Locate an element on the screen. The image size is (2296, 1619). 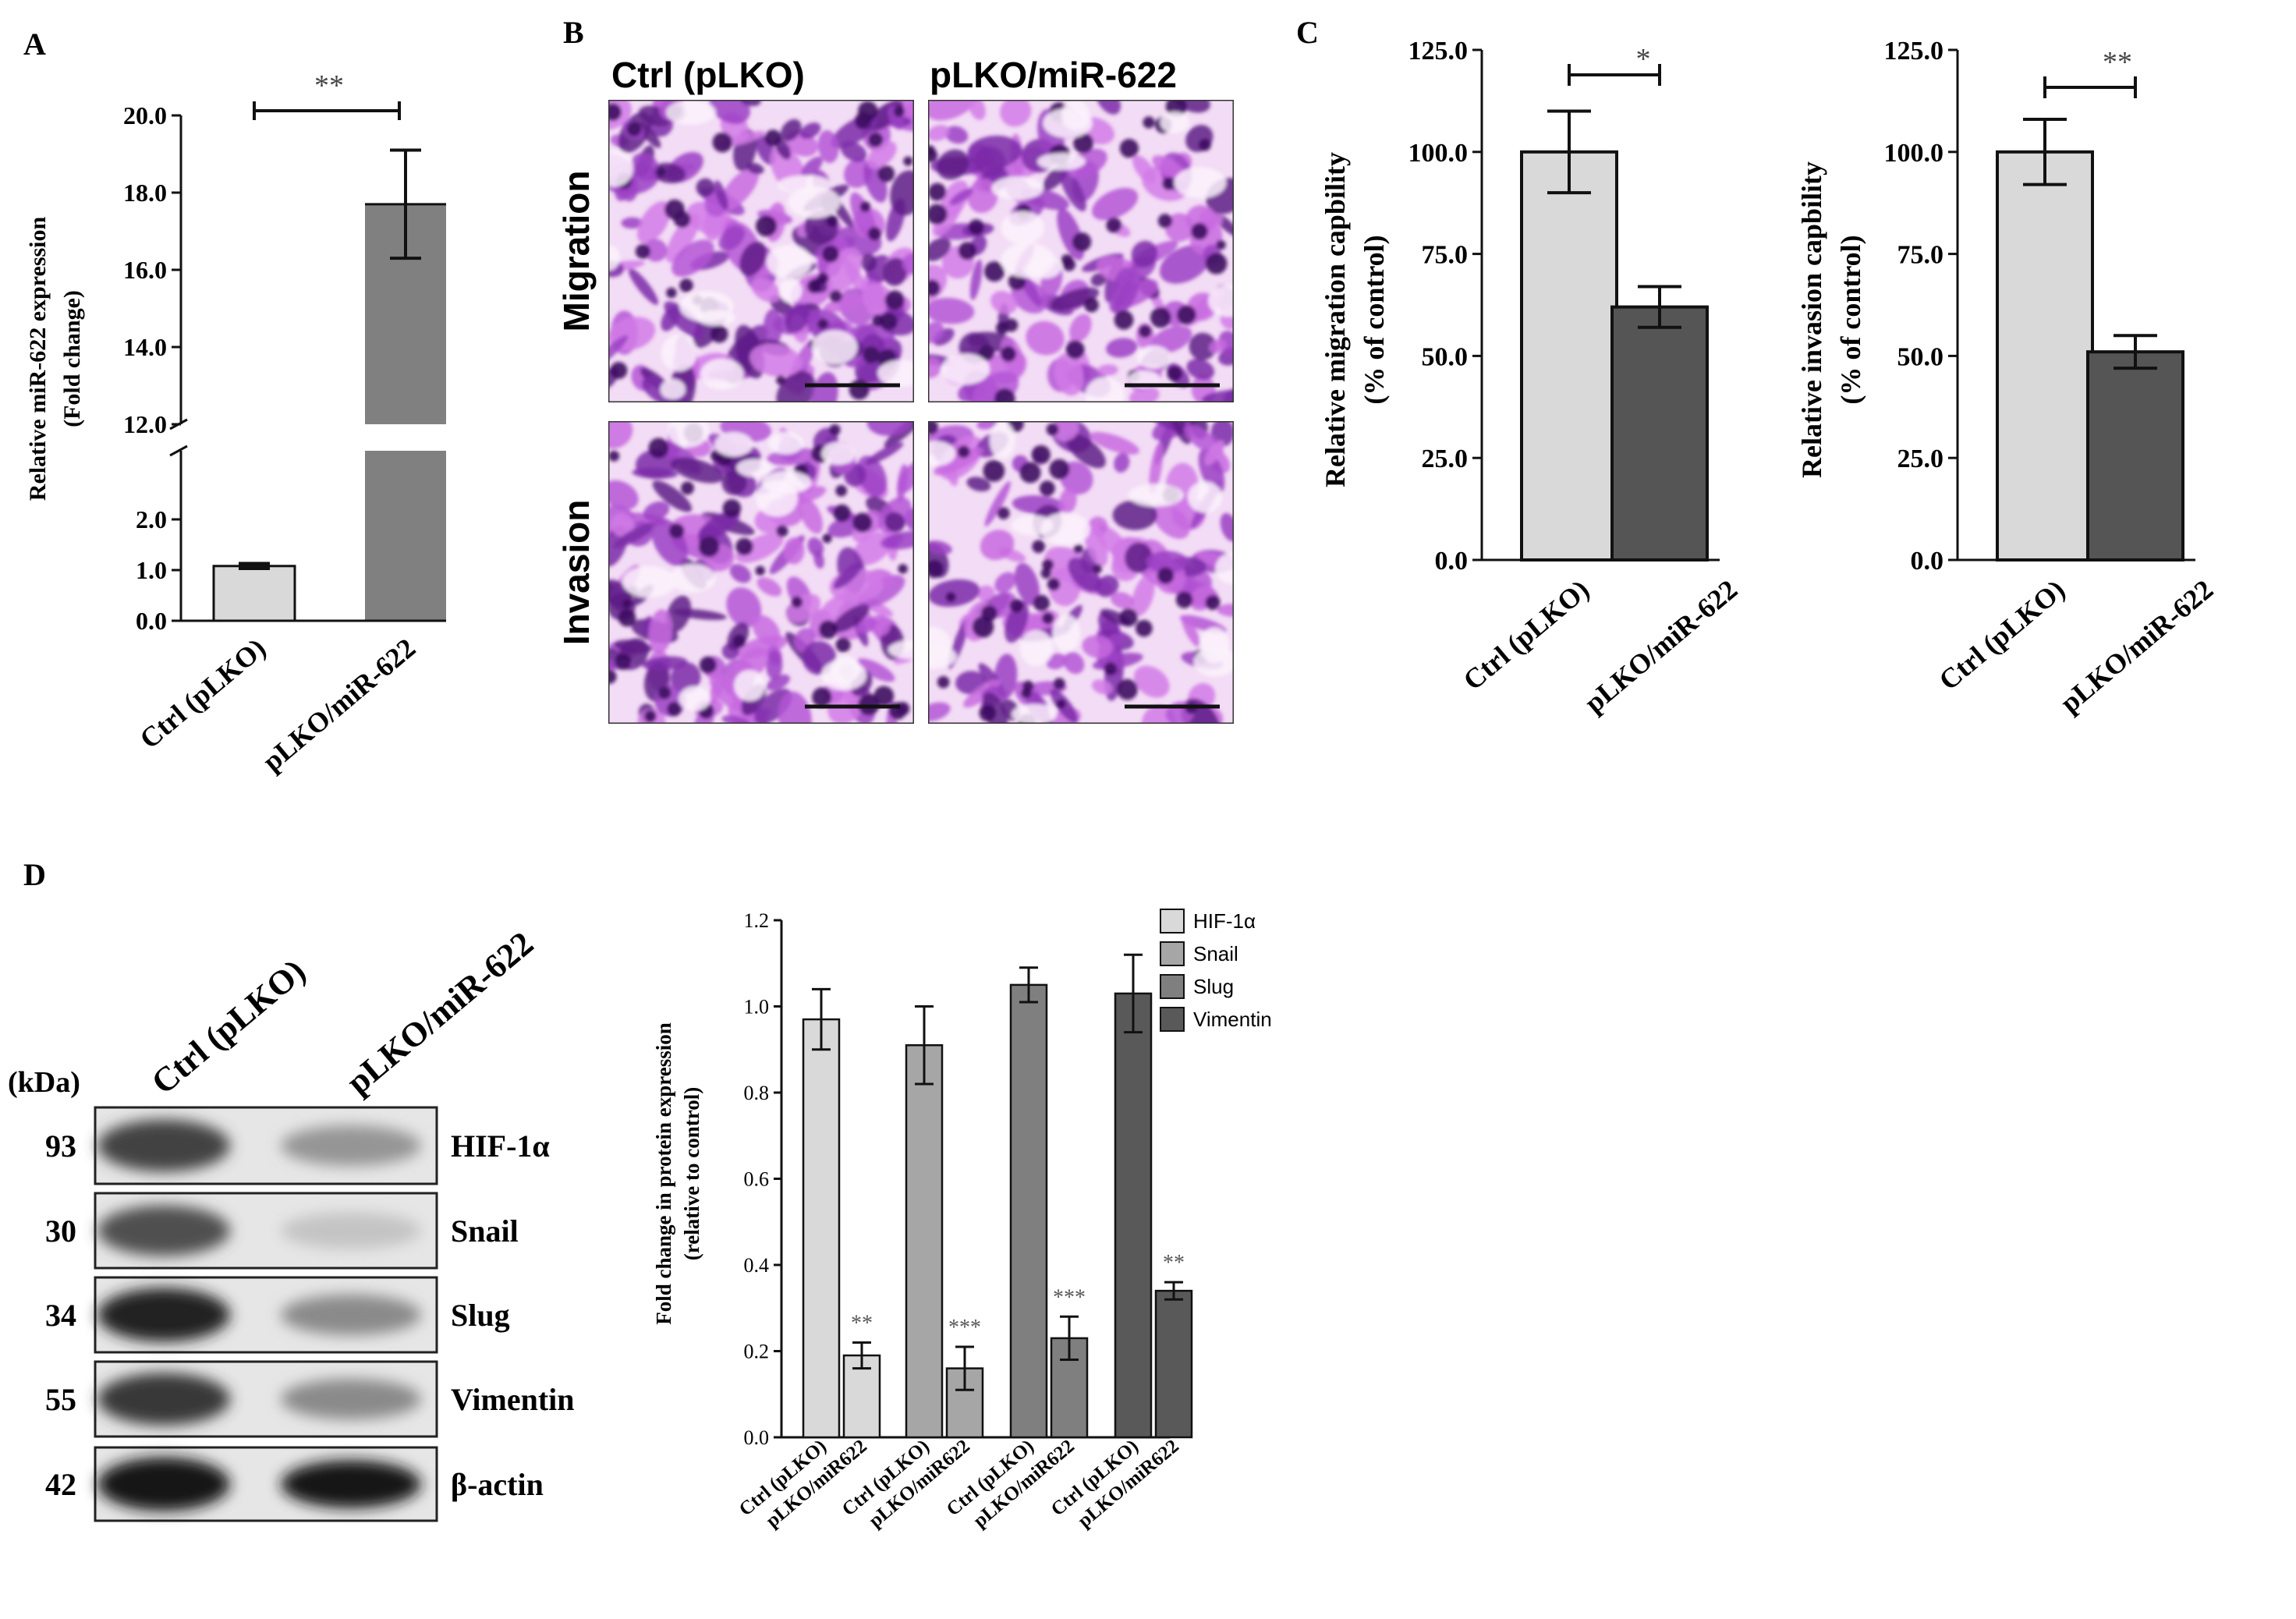
blot-band-name: Snail is located at coordinates (485, 1231).